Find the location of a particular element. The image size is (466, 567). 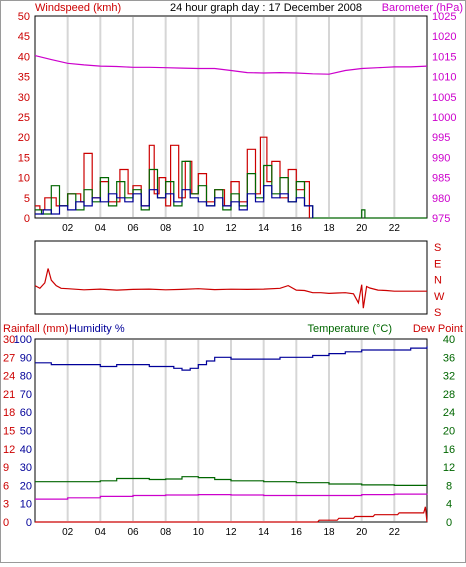

windspeed-tick-label: 45 is located at coordinates (24, 37).